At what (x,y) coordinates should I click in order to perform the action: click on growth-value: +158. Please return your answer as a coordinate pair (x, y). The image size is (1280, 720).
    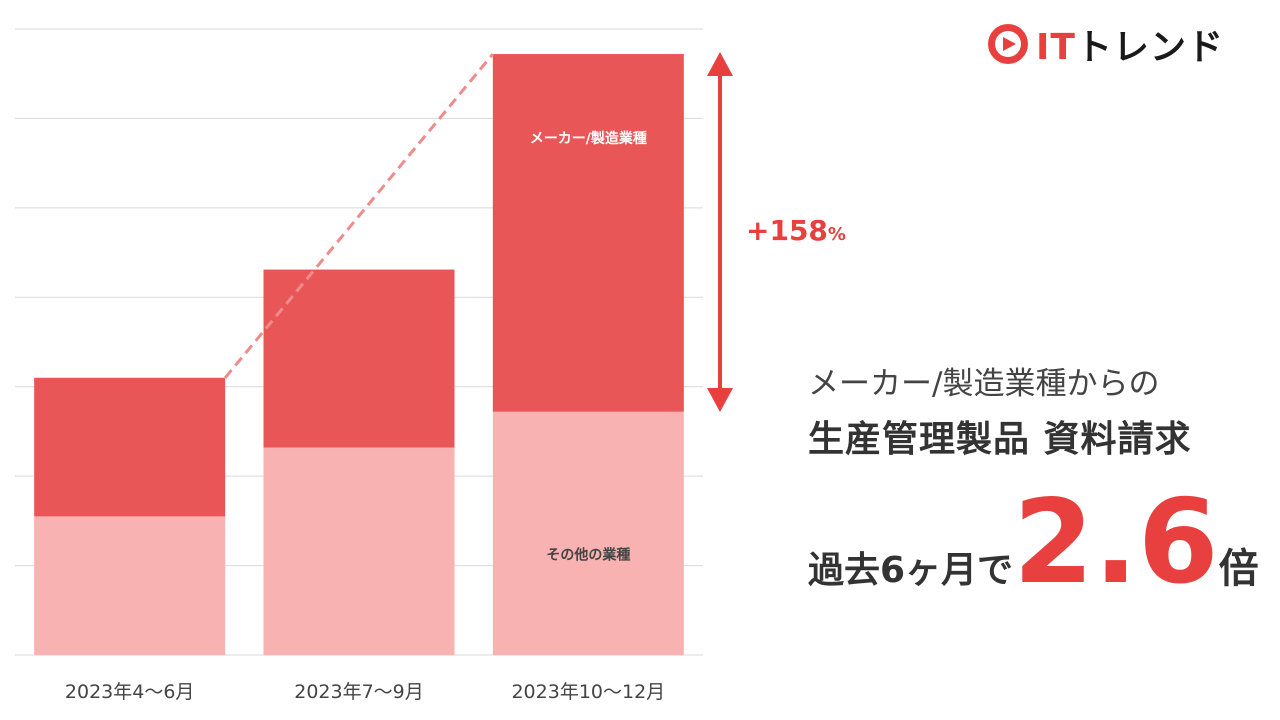
    Looking at the image, I should click on (787, 230).